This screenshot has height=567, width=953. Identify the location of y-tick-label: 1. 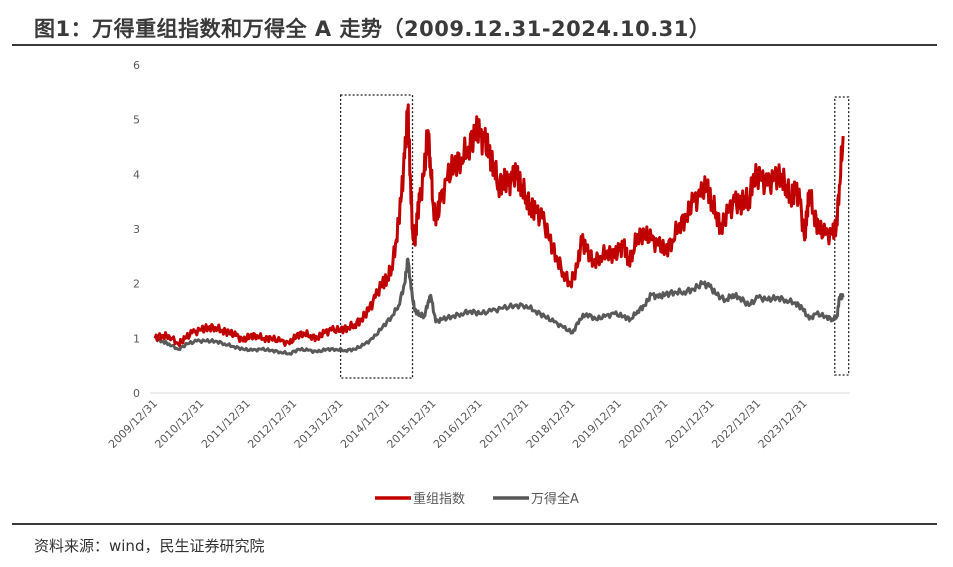
(136, 338).